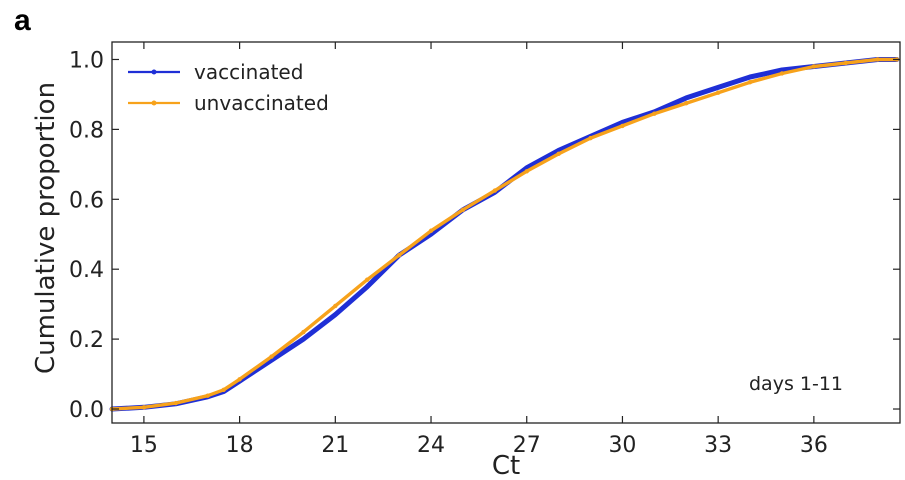 This screenshot has width=905, height=480. What do you see at coordinates (718, 445) in the screenshot?
I see `x-tick-label: 33` at bounding box center [718, 445].